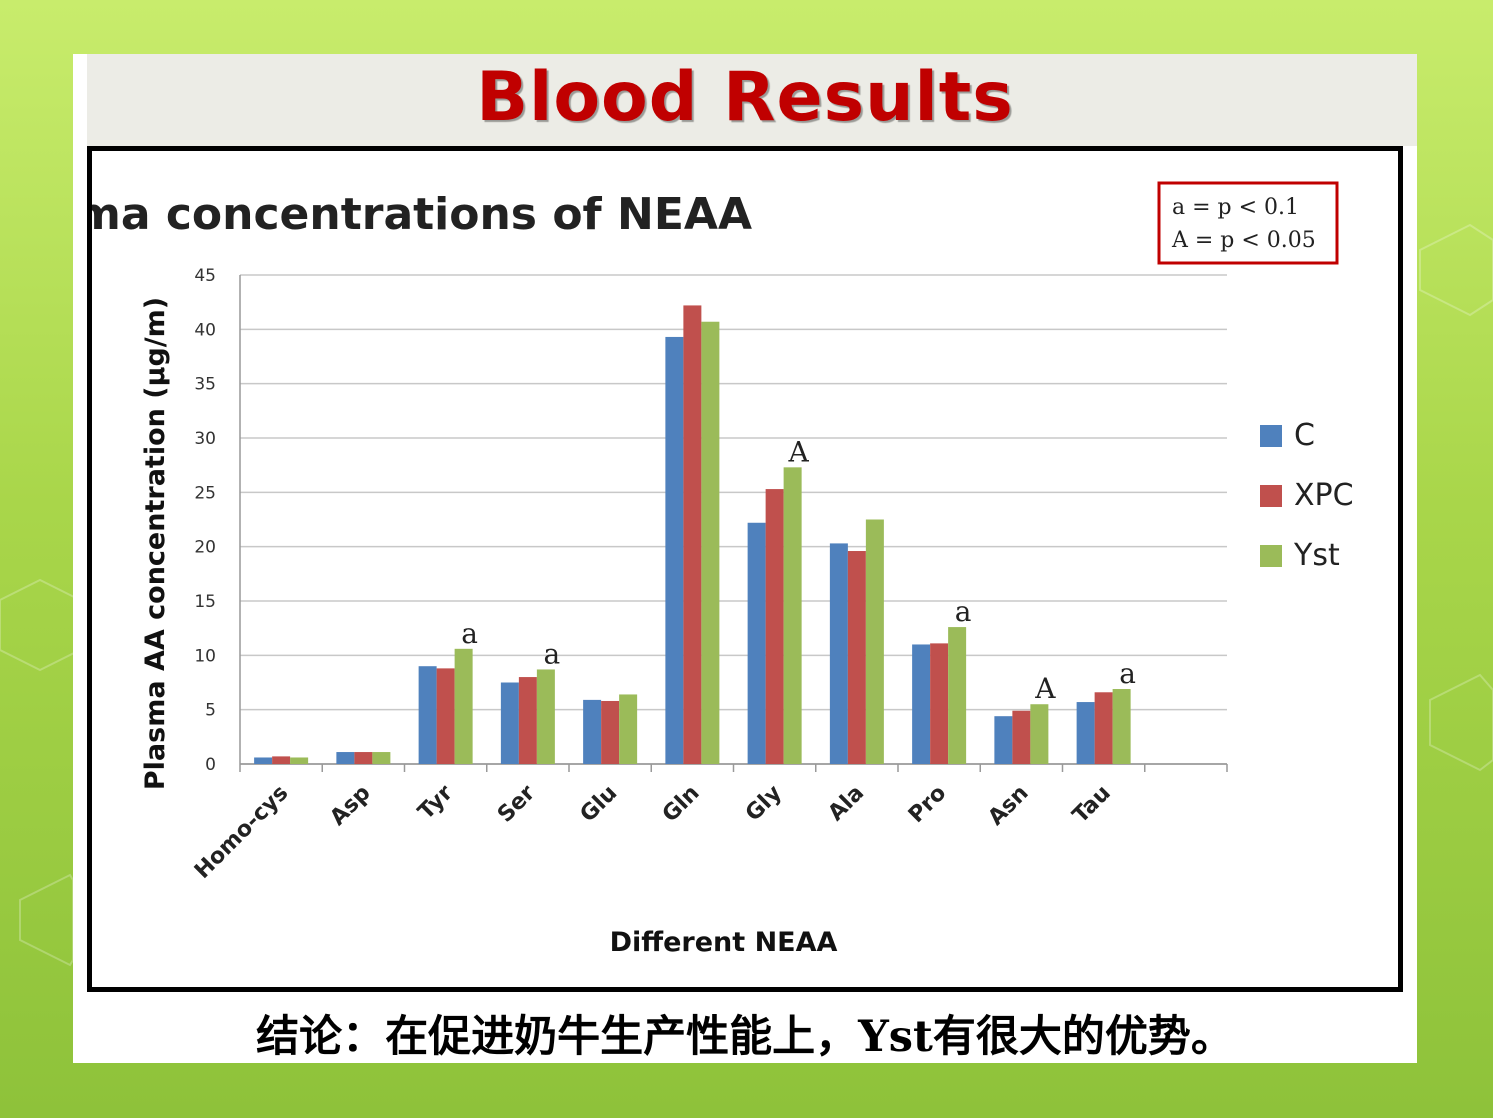 This screenshot has height=1118, width=1493. I want to click on legend-swatch-xpc, so click(1271, 496).